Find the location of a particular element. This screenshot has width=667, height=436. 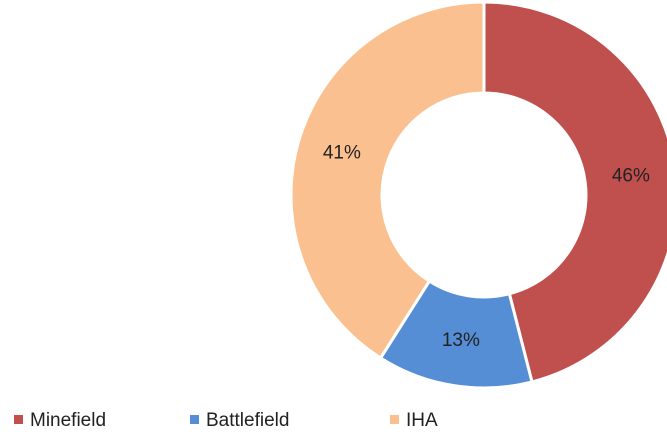

data-label: 13% is located at coordinates (461, 340).